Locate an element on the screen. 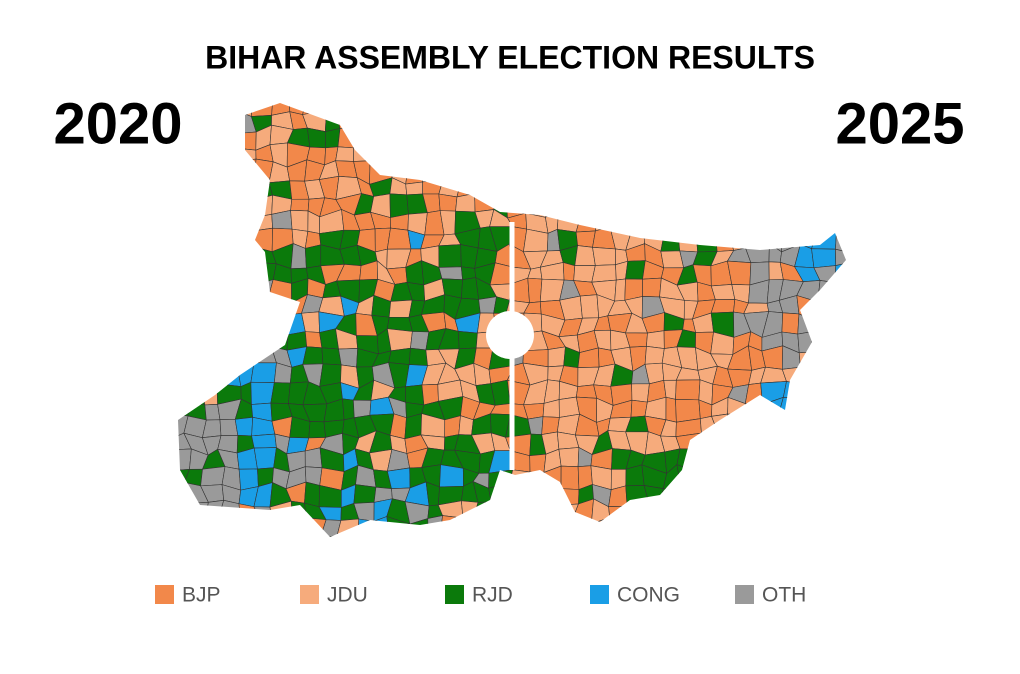  legend-swatch is located at coordinates (599, 594).